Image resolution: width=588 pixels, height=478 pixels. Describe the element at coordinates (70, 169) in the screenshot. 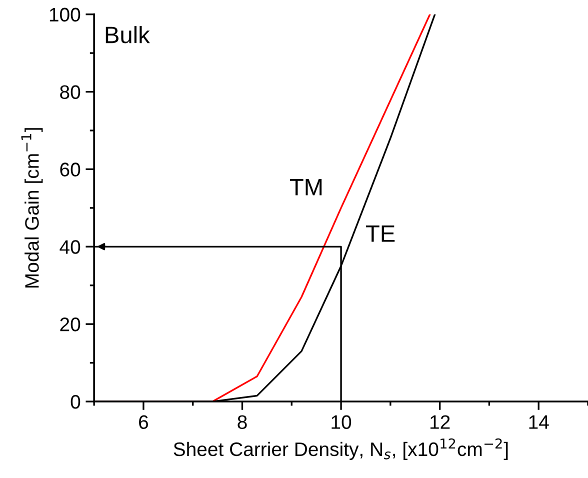

I see `y-tick-label: 60` at that location.